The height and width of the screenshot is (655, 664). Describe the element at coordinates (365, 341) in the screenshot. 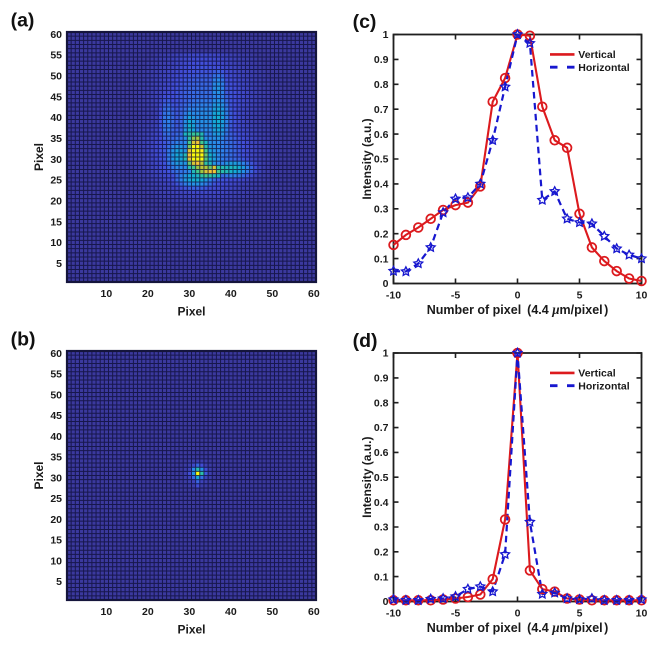

I see `svg-text: (d)` at that location.